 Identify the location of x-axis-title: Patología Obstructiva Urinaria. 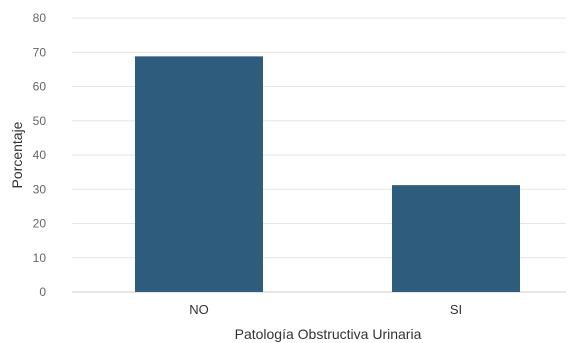
(328, 334).